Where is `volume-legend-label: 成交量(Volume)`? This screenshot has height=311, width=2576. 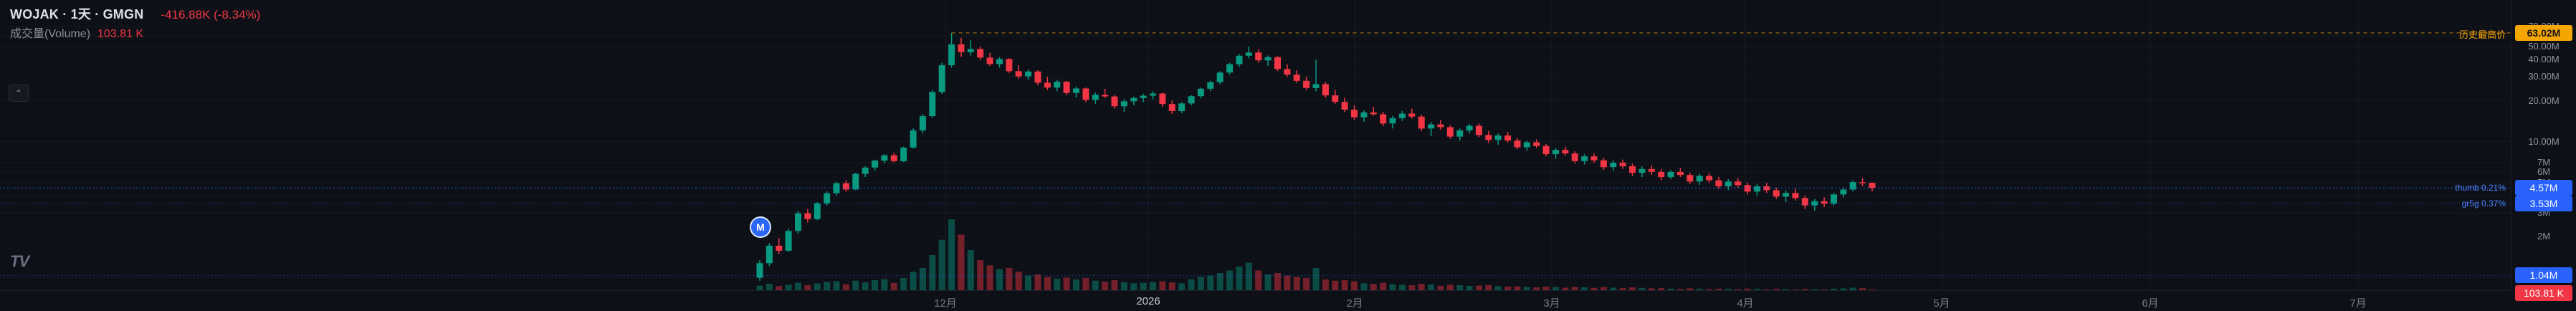
volume-legend-label: 成交量(Volume) is located at coordinates (50, 34).